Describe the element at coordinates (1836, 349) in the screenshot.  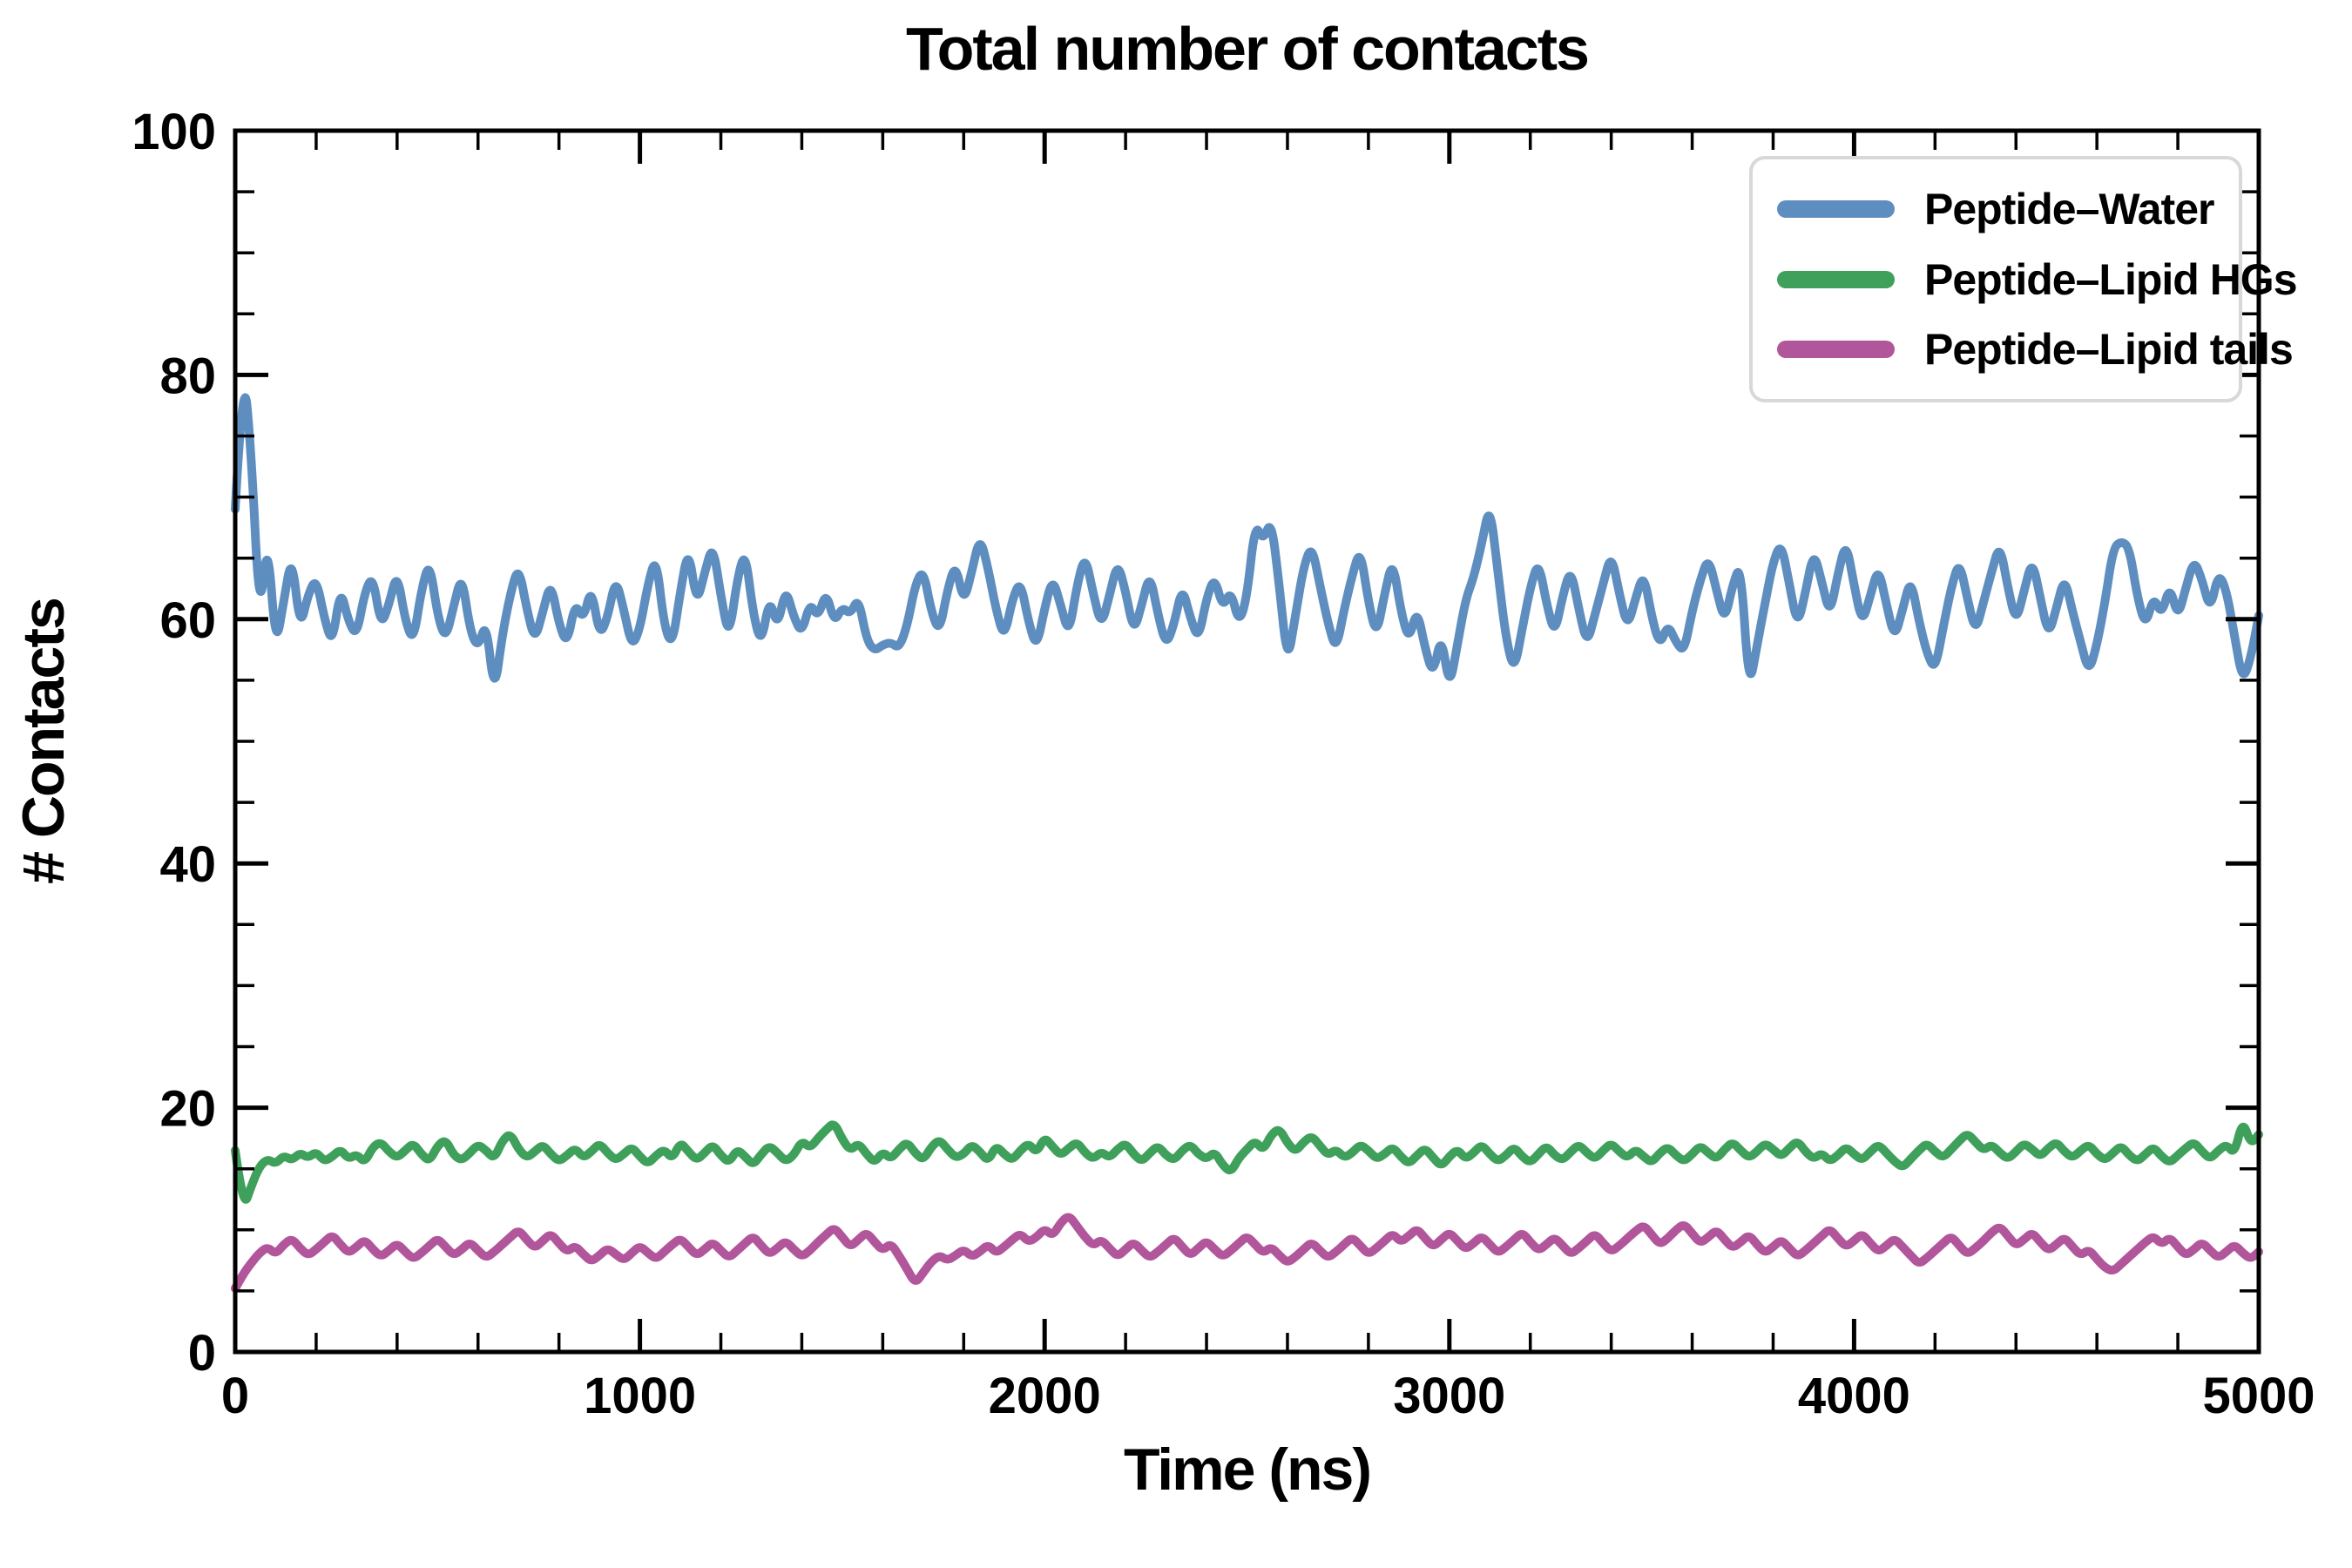
I see `legend-swatch-peptide-lipid-tails` at that location.